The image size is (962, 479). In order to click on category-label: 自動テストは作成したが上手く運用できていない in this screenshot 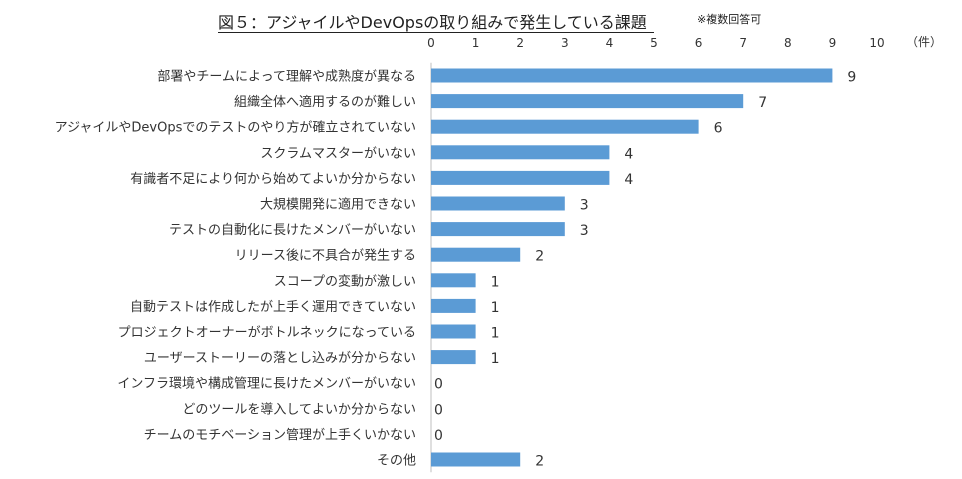, I will do `click(273, 307)`.